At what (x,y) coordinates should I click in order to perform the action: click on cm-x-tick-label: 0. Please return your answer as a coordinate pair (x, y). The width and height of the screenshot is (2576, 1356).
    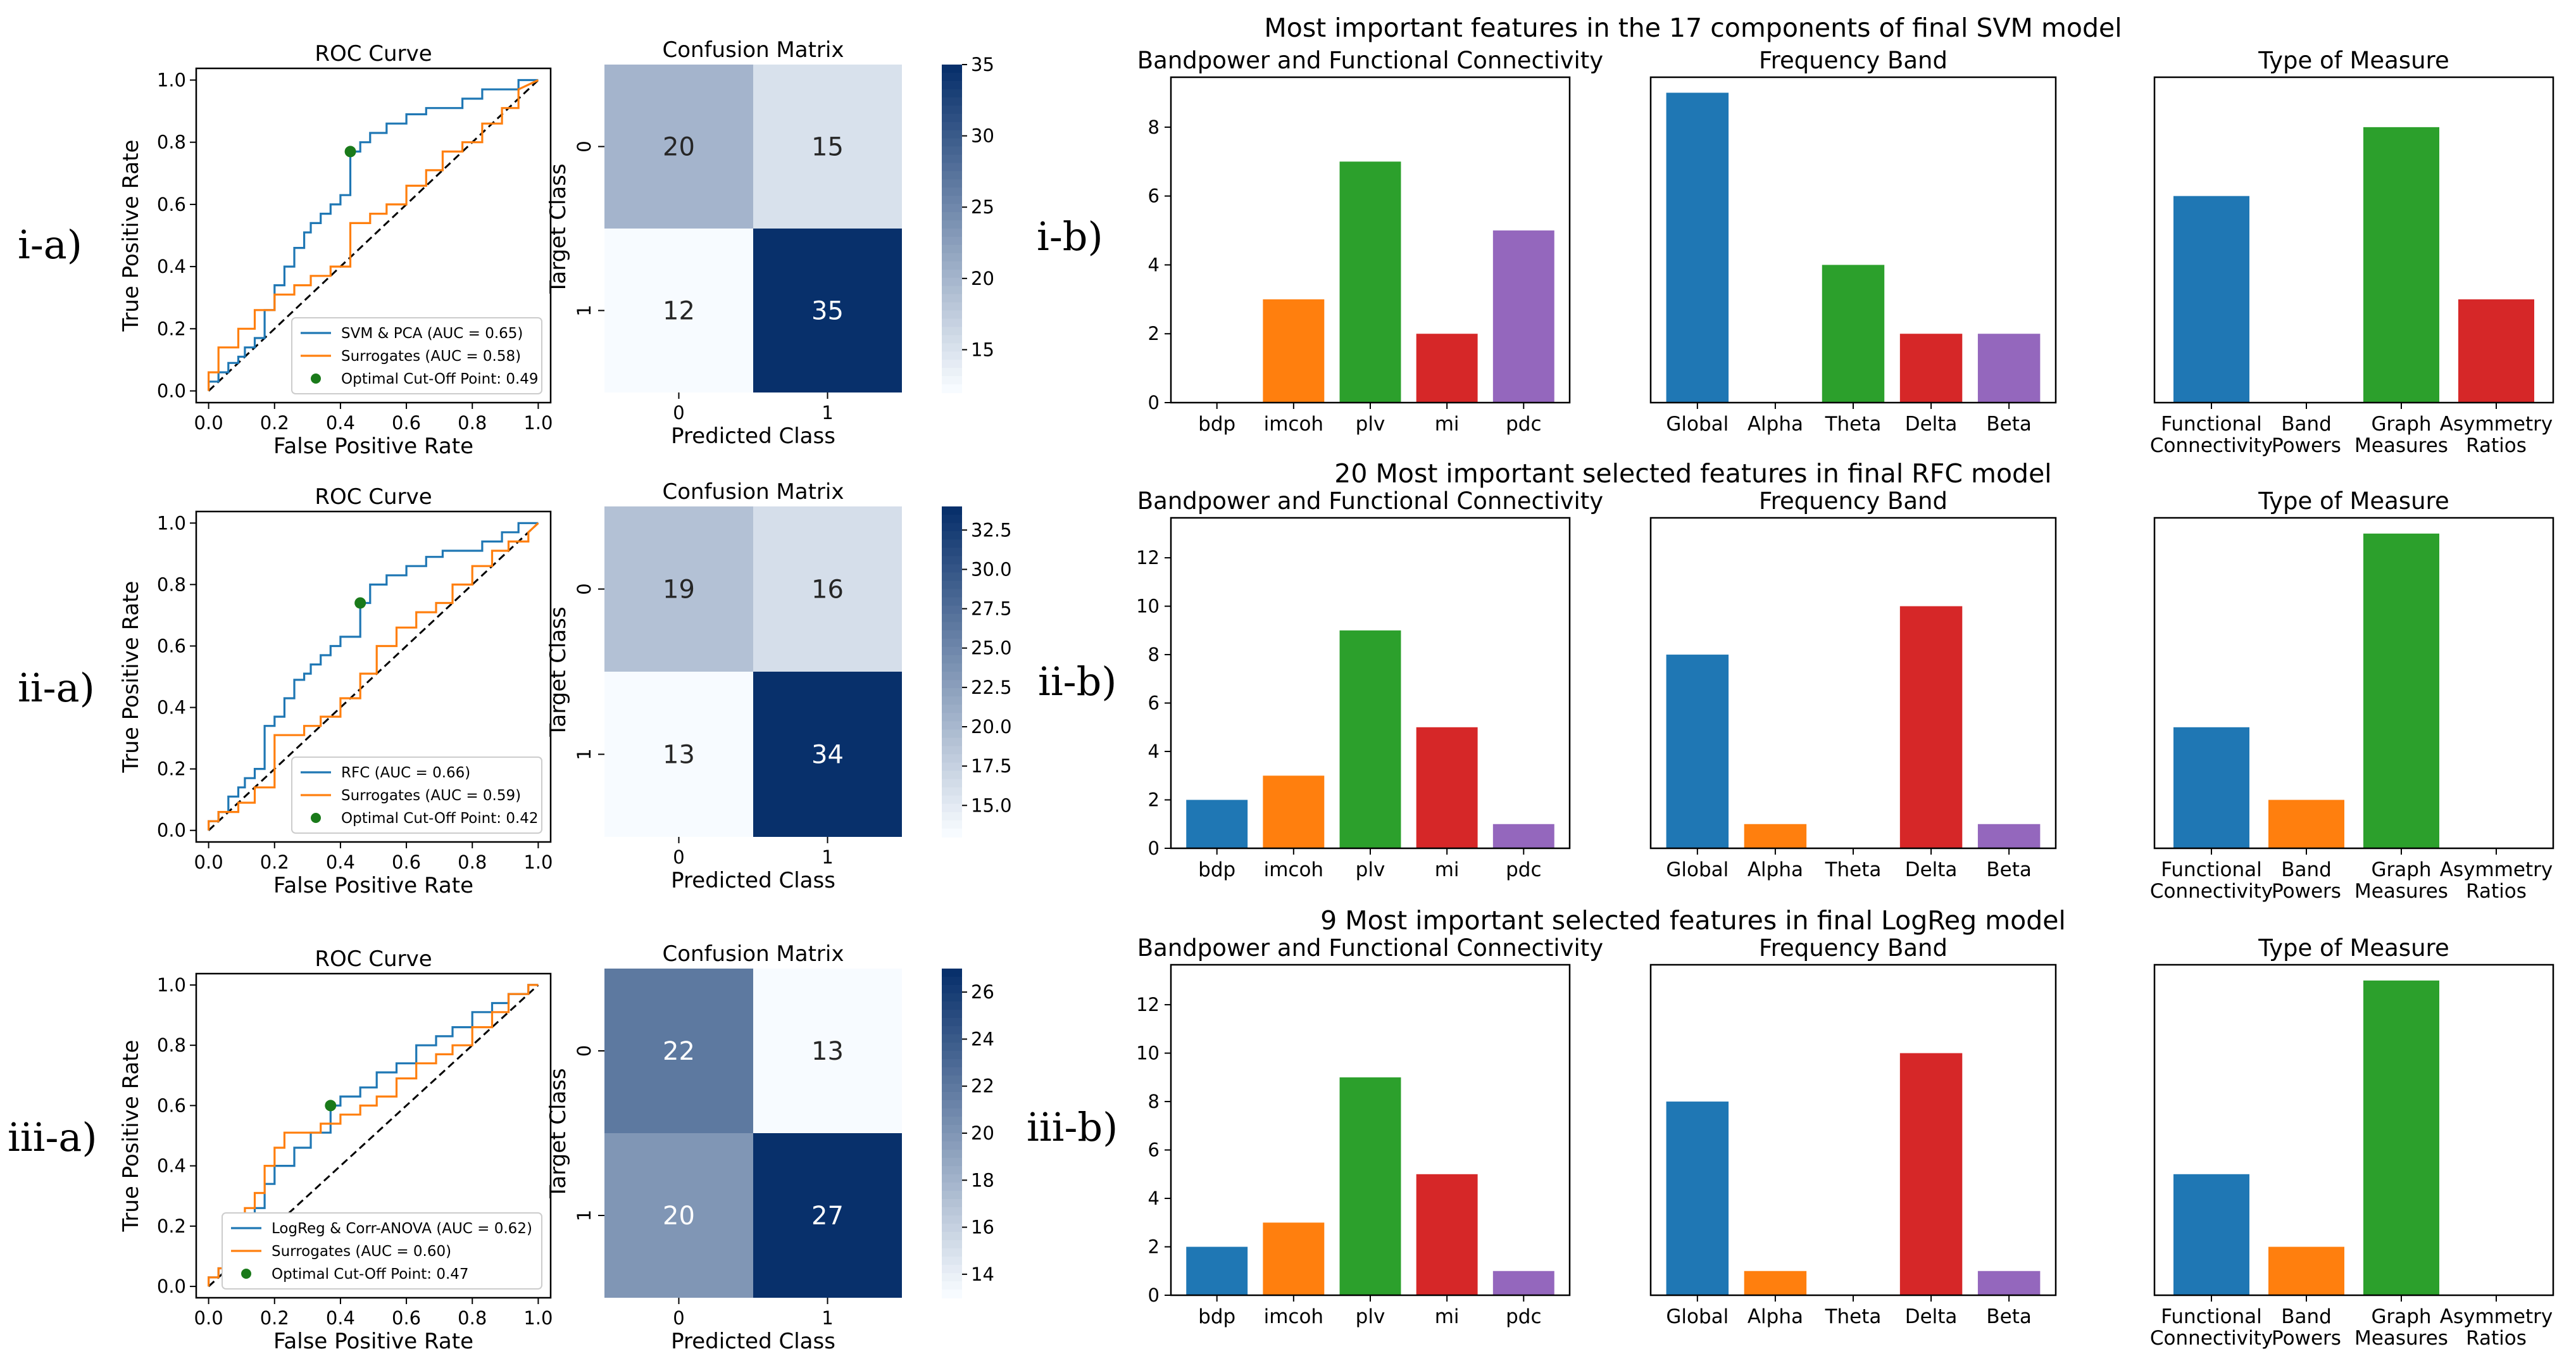
    Looking at the image, I should click on (678, 1318).